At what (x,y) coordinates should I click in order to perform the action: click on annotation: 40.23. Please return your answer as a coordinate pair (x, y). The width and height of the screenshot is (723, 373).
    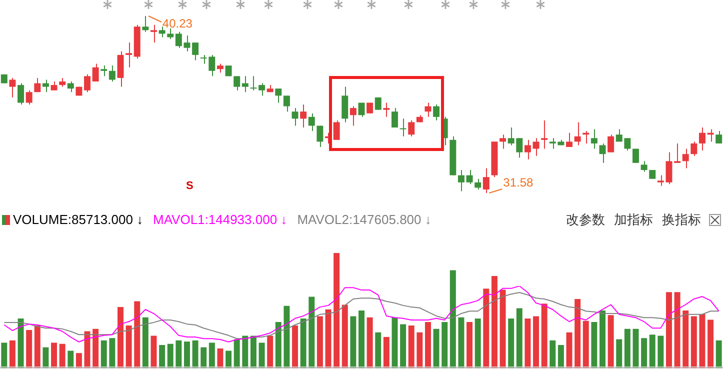
    Looking at the image, I should click on (177, 23).